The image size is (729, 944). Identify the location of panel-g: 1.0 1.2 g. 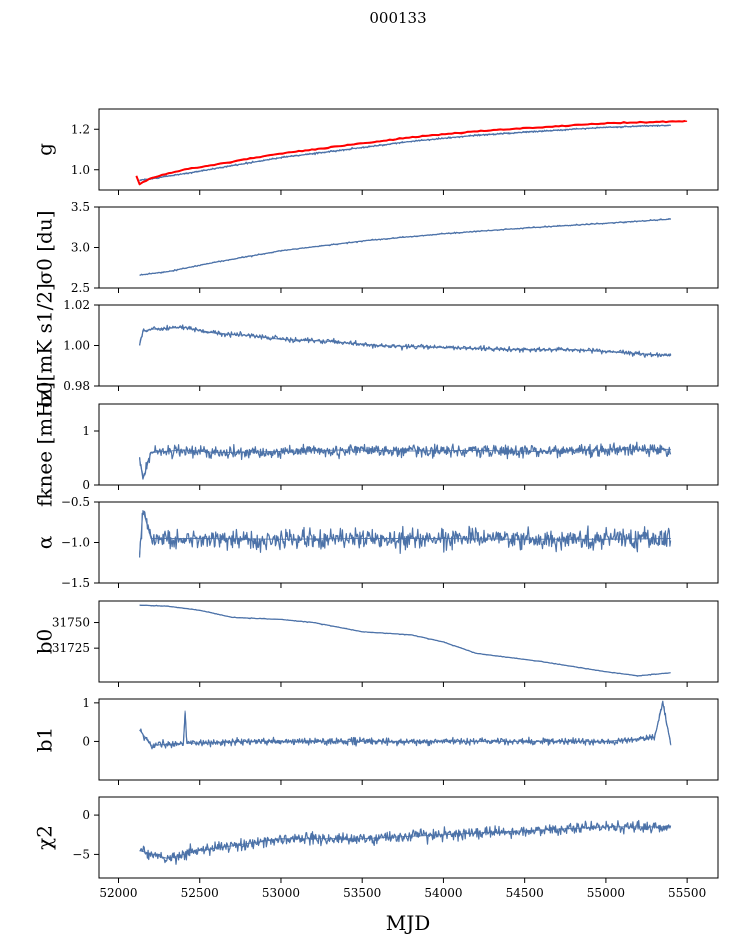
(376, 151).